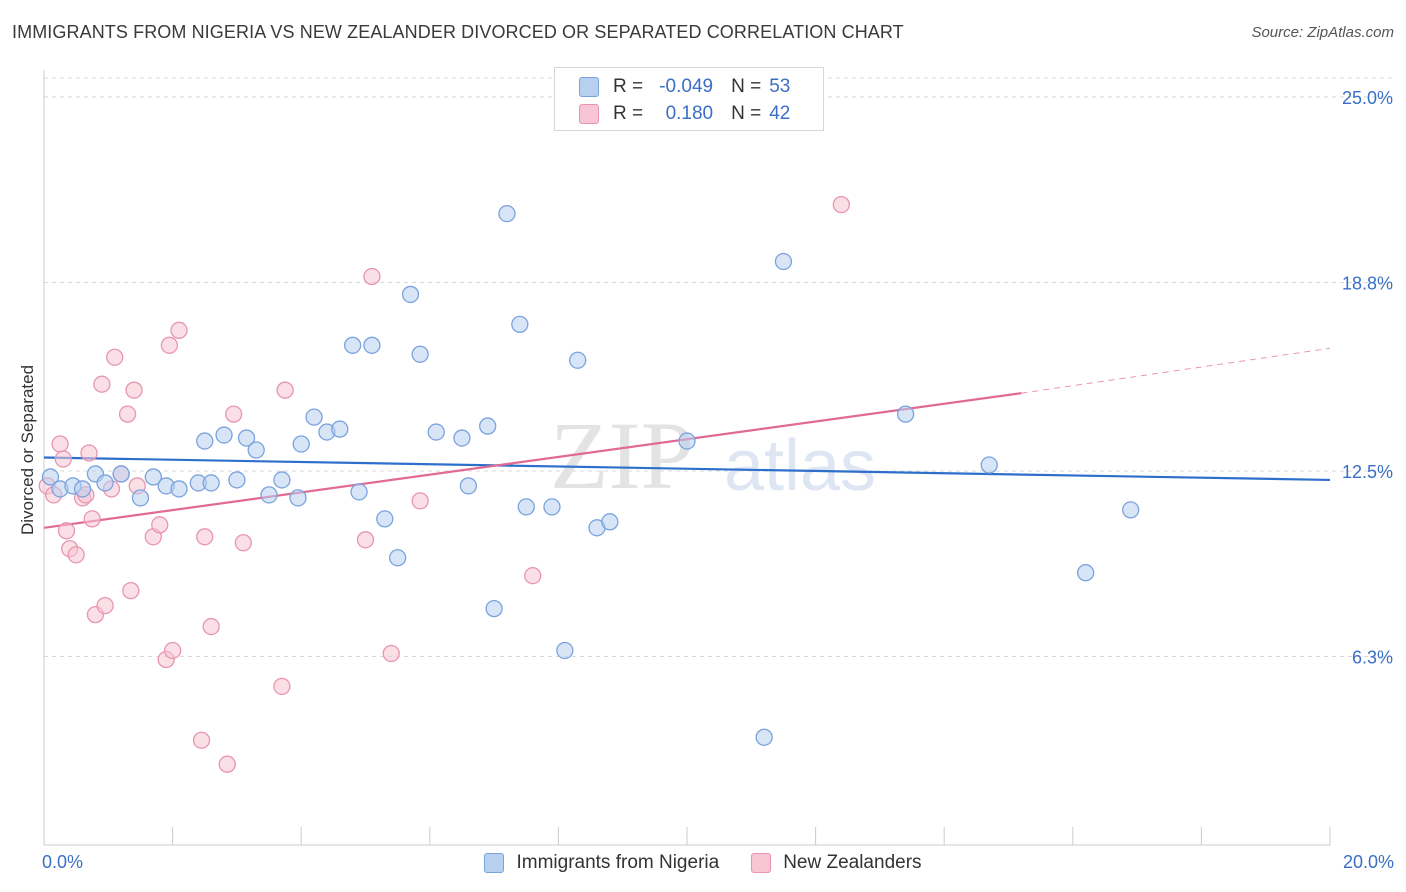 This screenshot has height=892, width=1406. What do you see at coordinates (1367, 472) in the screenshot?
I see `y-tick-label: 12.5%` at bounding box center [1367, 472].